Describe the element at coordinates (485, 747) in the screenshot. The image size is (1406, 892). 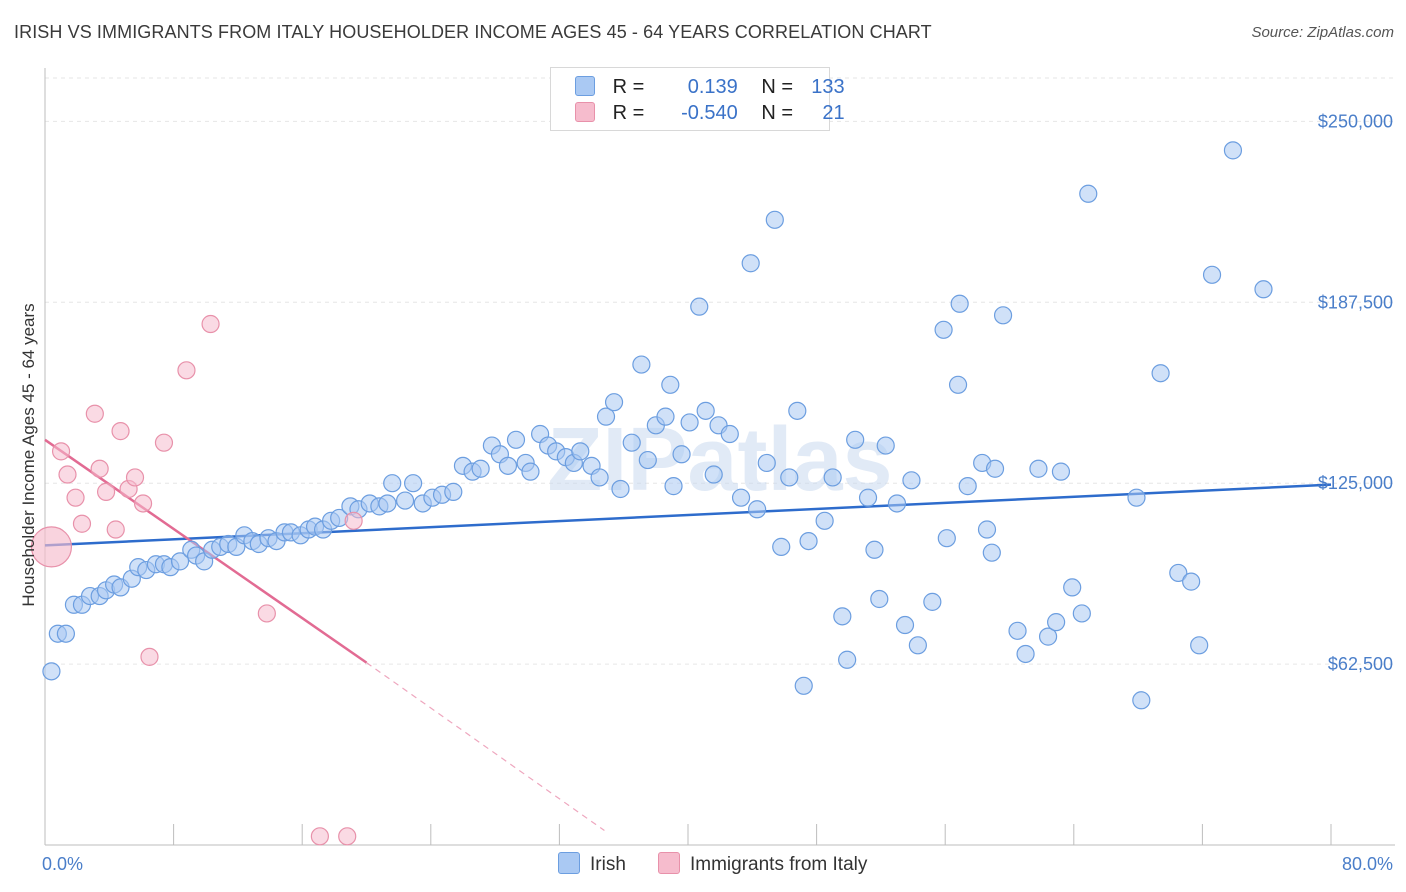
I see `italy-trend-extension` at that location.